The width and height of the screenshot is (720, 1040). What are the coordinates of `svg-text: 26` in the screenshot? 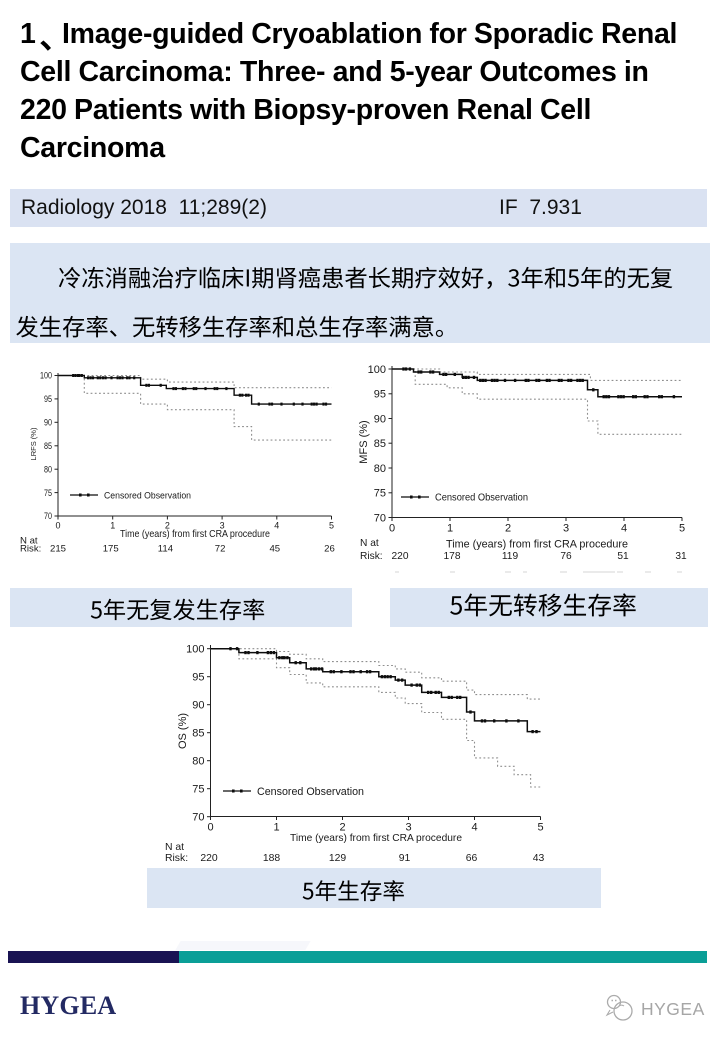 It's located at (329, 549).